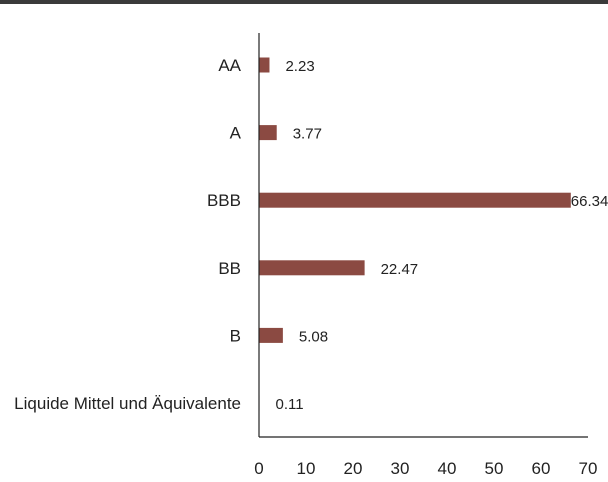 The height and width of the screenshot is (482, 608). Describe the element at coordinates (353, 468) in the screenshot. I see `x-tick-label-2: 20` at that location.